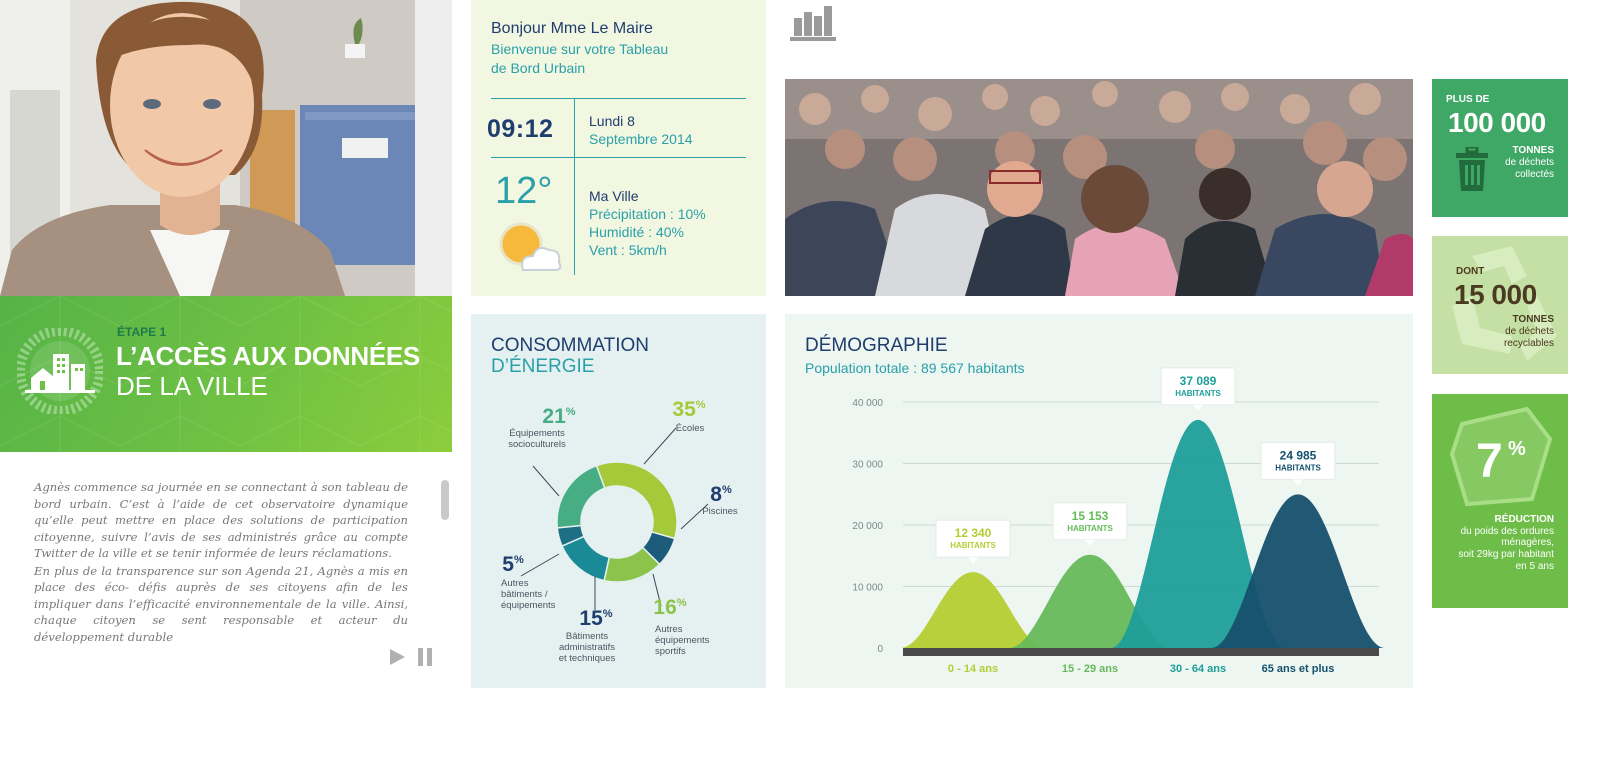 The height and width of the screenshot is (760, 1600). I want to click on donut-category-label: Écoles, so click(690, 428).